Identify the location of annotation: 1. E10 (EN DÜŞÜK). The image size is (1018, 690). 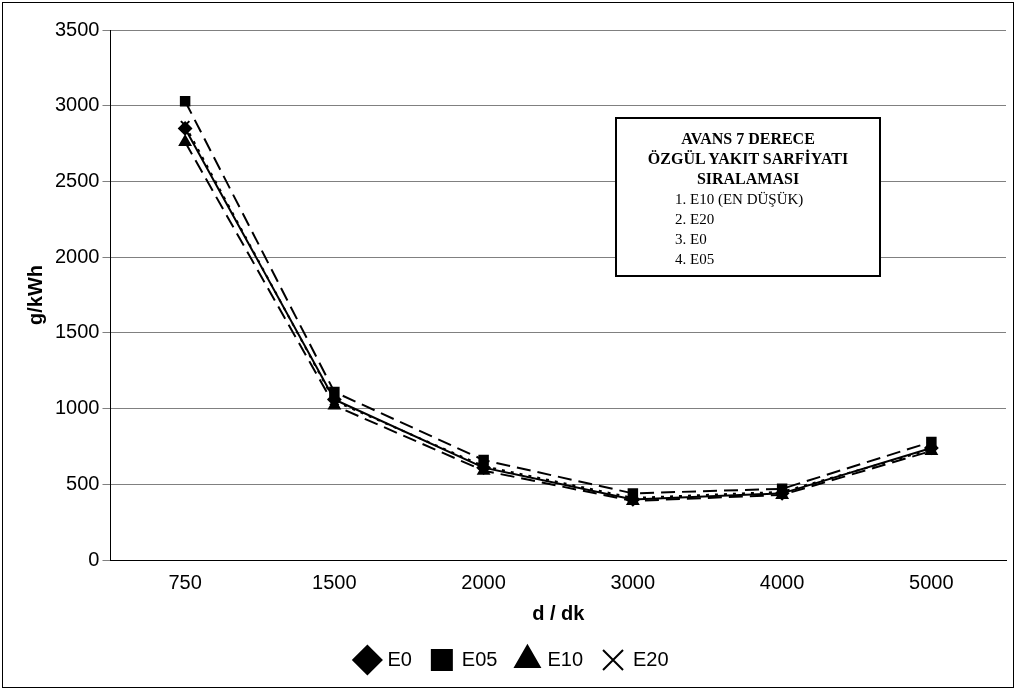
(739, 199).